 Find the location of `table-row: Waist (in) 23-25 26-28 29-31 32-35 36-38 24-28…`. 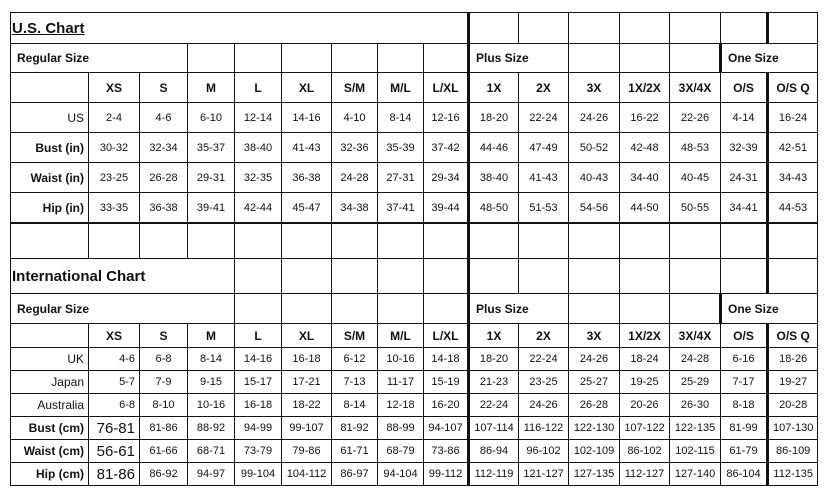

table-row: Waist (in) 23-25 26-28 29-31 32-35 36-38 24-28… is located at coordinates (414, 177).